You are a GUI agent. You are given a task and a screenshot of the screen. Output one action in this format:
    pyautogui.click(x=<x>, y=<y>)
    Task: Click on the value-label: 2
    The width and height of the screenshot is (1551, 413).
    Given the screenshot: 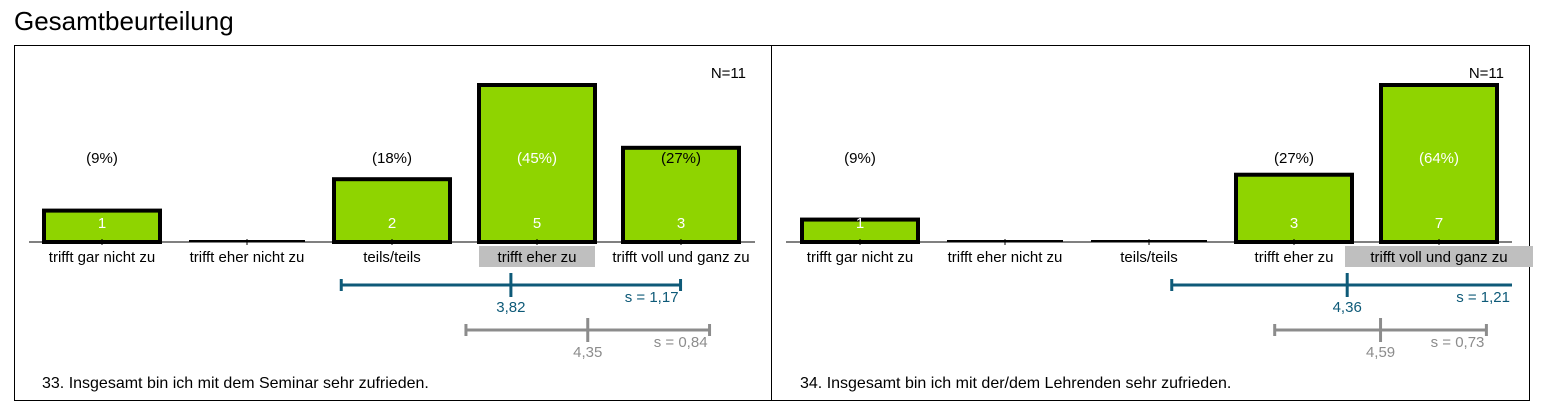 What is the action you would take?
    pyautogui.click(x=392, y=223)
    